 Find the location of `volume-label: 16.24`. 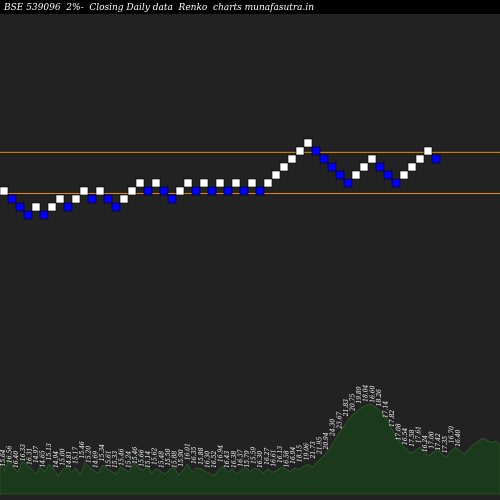

volume-label: 16.24 is located at coordinates (425, 443).